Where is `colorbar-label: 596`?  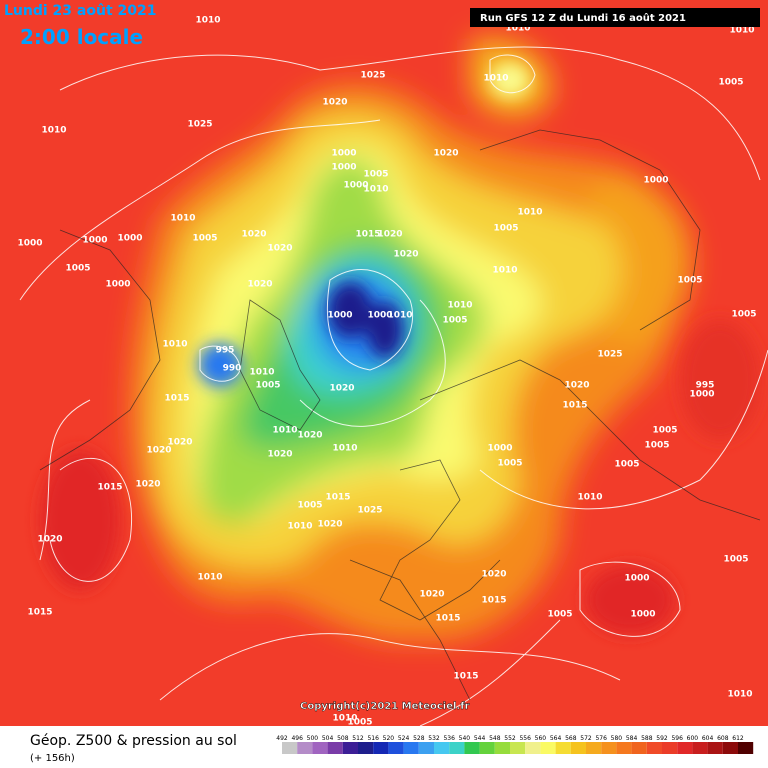 colorbar-label: 596 is located at coordinates (677, 738).